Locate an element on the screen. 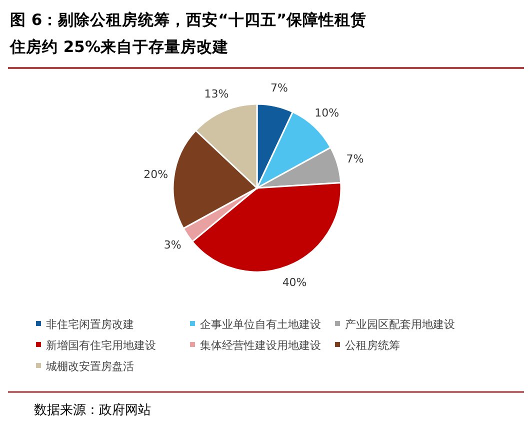 The height and width of the screenshot is (431, 532). legend-label: 公租房统筹 is located at coordinates (372, 345).